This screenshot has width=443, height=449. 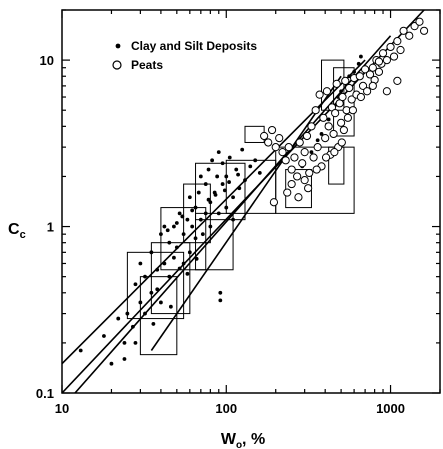 What do you see at coordinates (253, 439) in the screenshot?
I see `x-axis-label-suffix: , %` at bounding box center [253, 439].